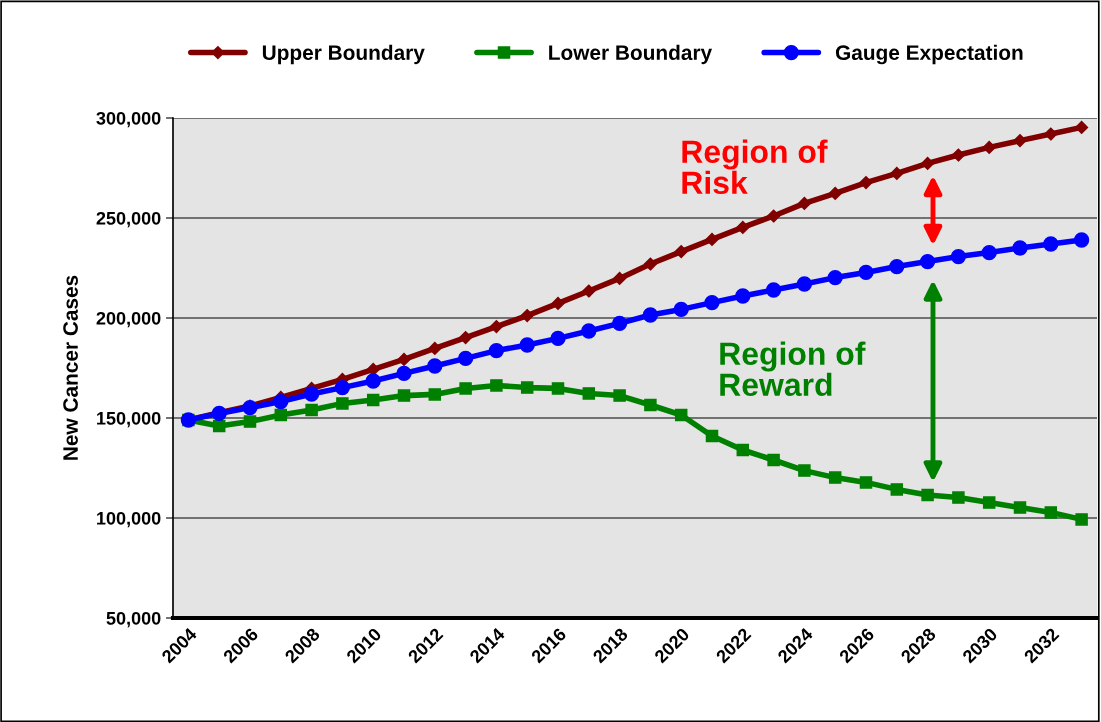 Image resolution: width=1101 pixels, height=722 pixels. I want to click on legend-label: Lower Boundary, so click(631, 54).